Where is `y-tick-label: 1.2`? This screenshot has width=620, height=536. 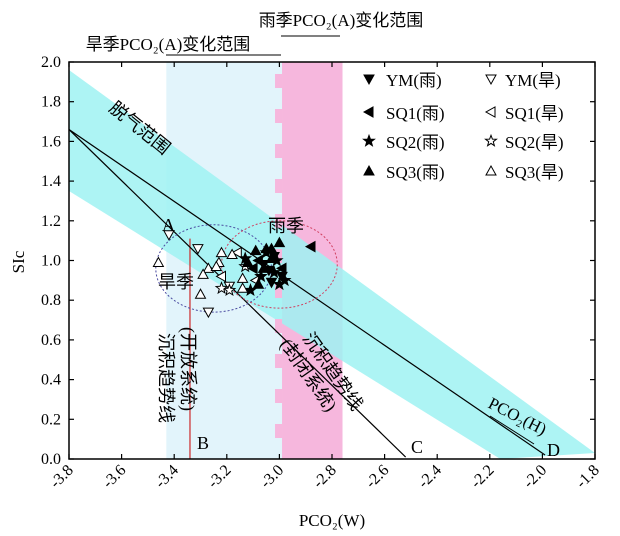 y-tick-label: 1.2 is located at coordinates (51, 221).